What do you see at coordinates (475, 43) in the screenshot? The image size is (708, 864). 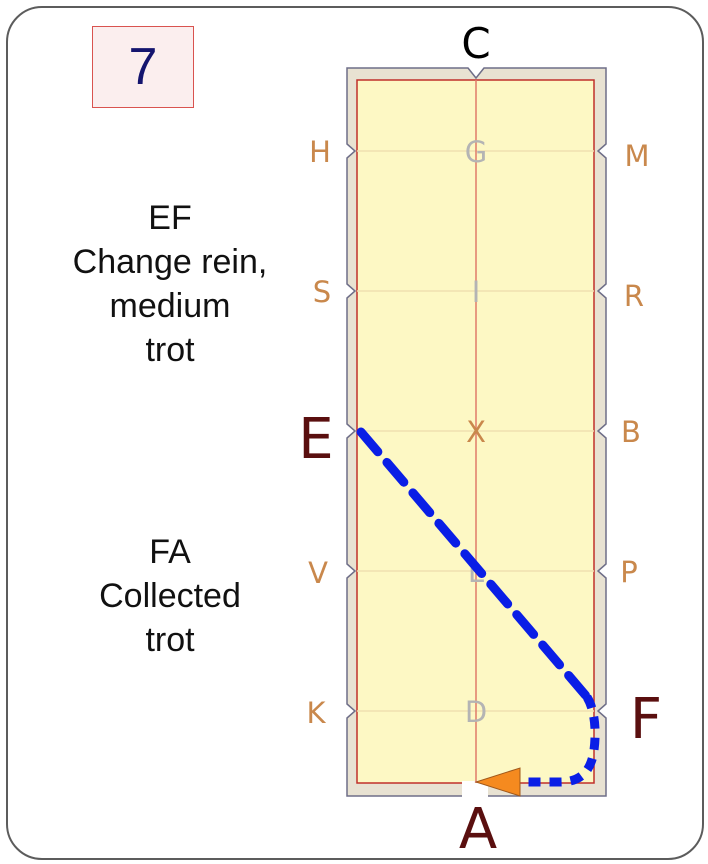 I see `letter-c: C` at bounding box center [475, 43].